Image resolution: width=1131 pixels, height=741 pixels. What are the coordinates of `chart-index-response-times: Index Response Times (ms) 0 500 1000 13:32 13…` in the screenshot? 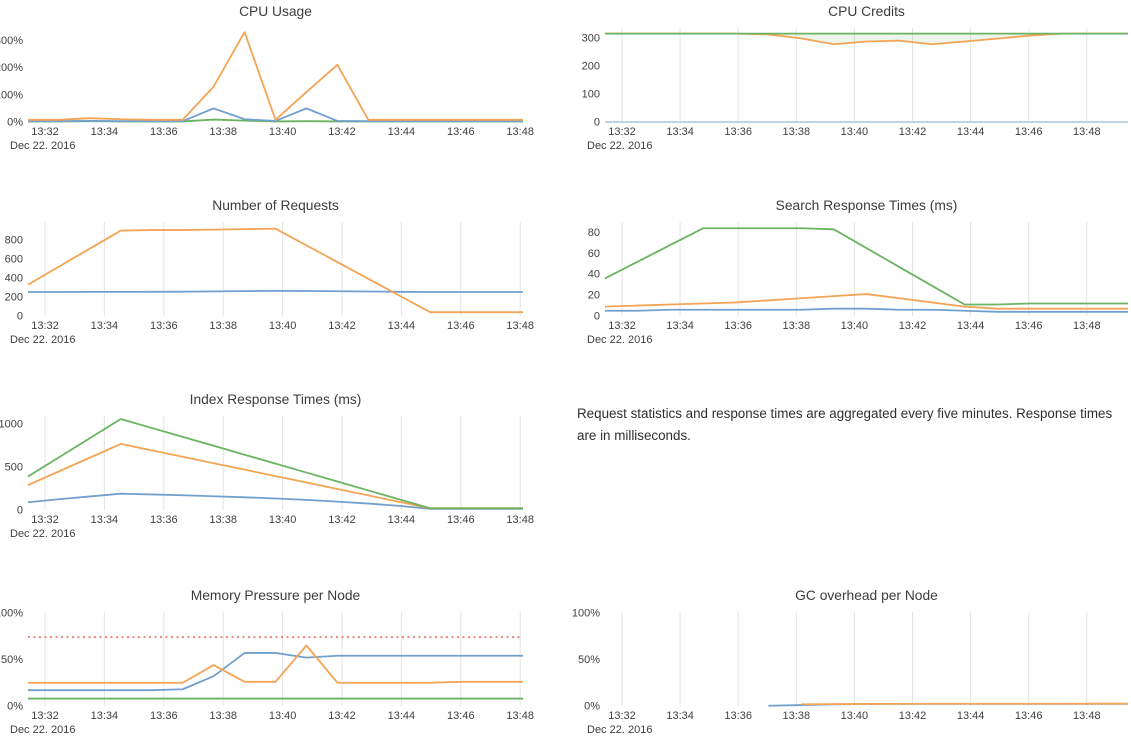 It's located at (282, 466).